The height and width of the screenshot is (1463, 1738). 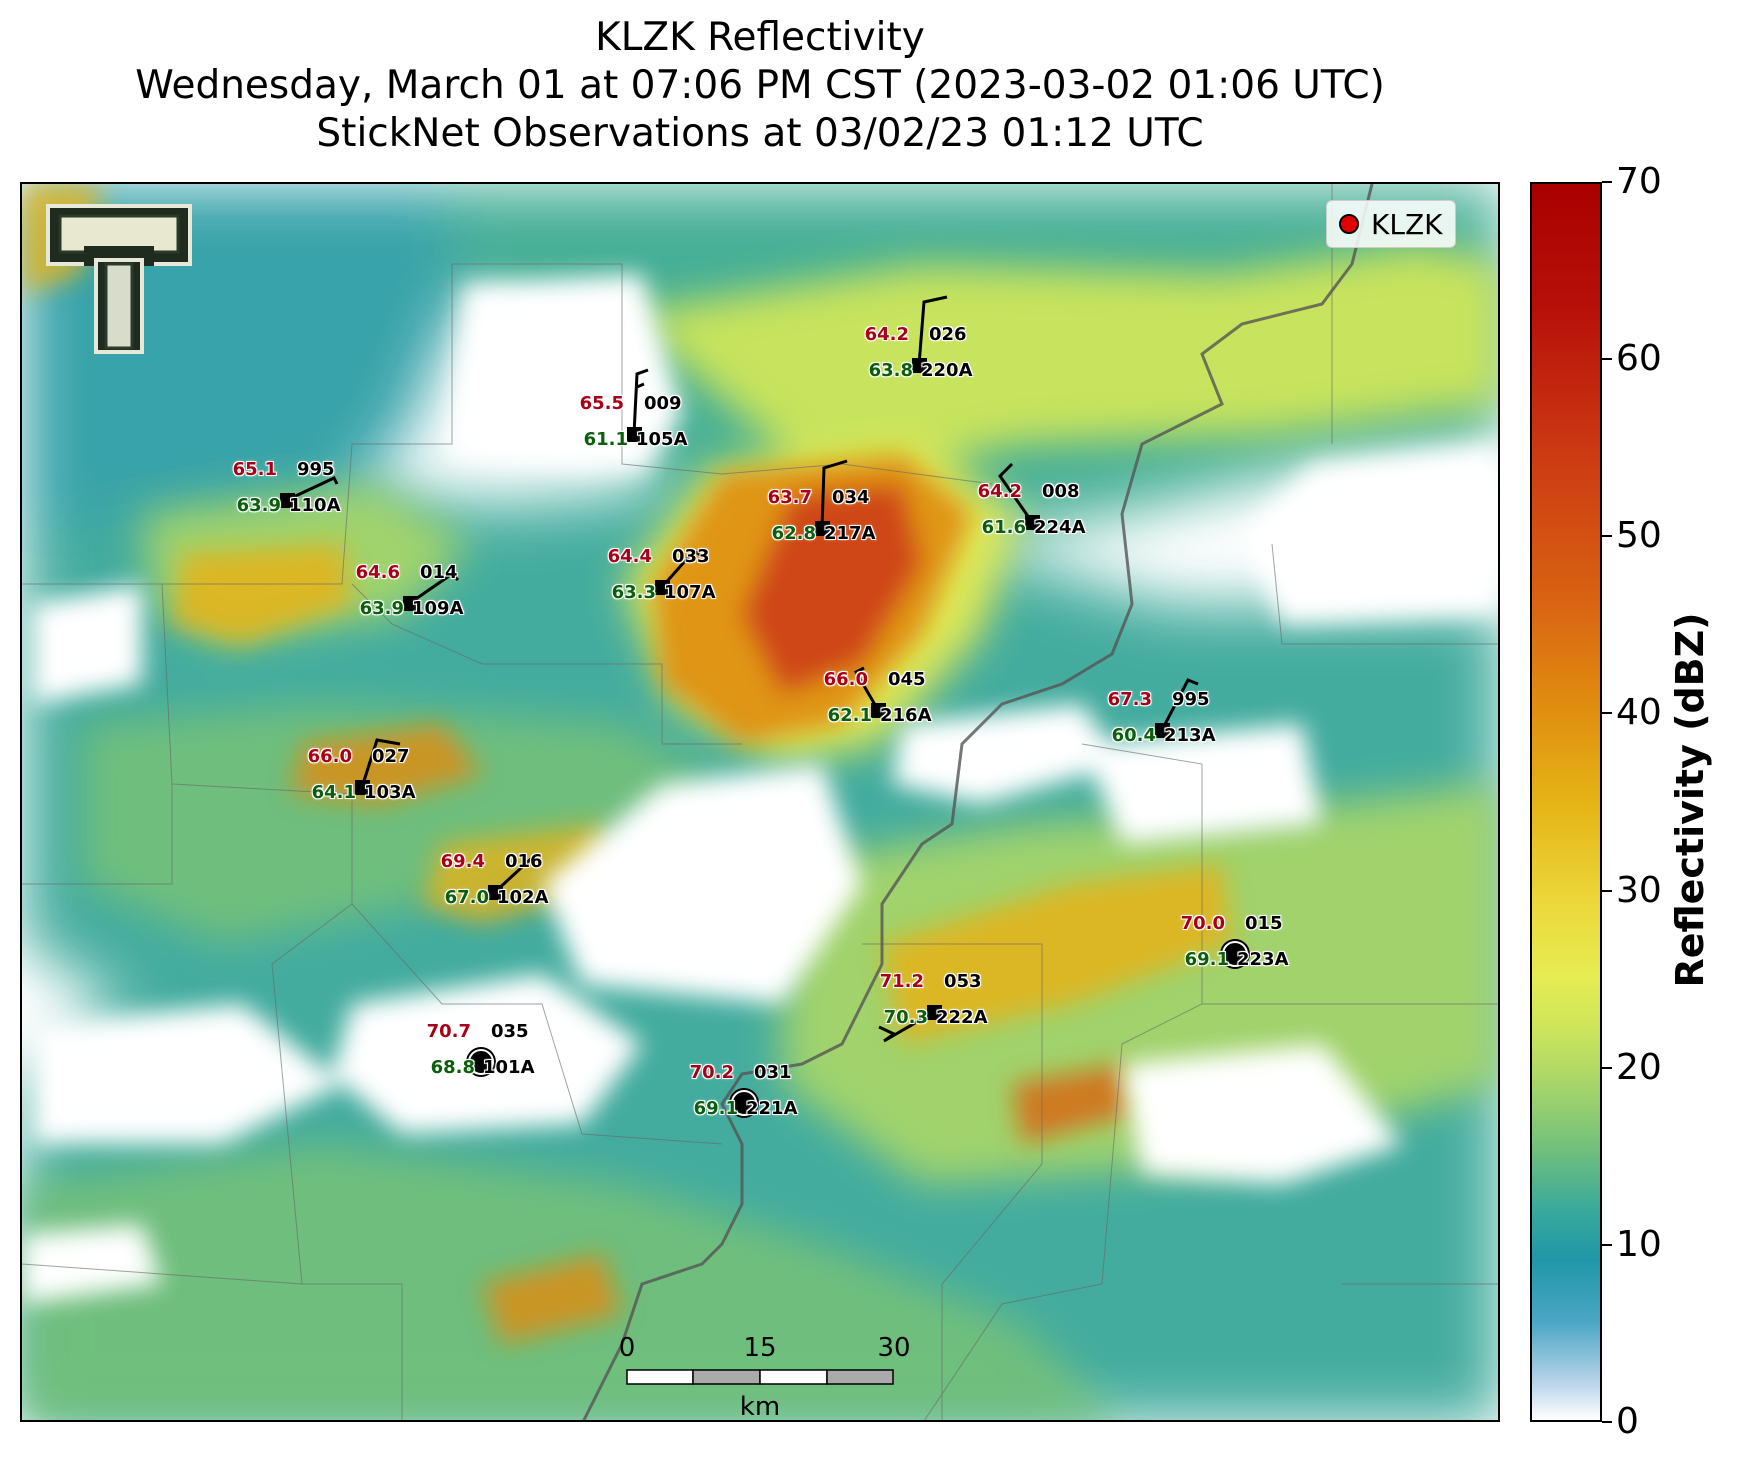 I want to click on station-dewpoint: 60.4, so click(x=1133, y=735).